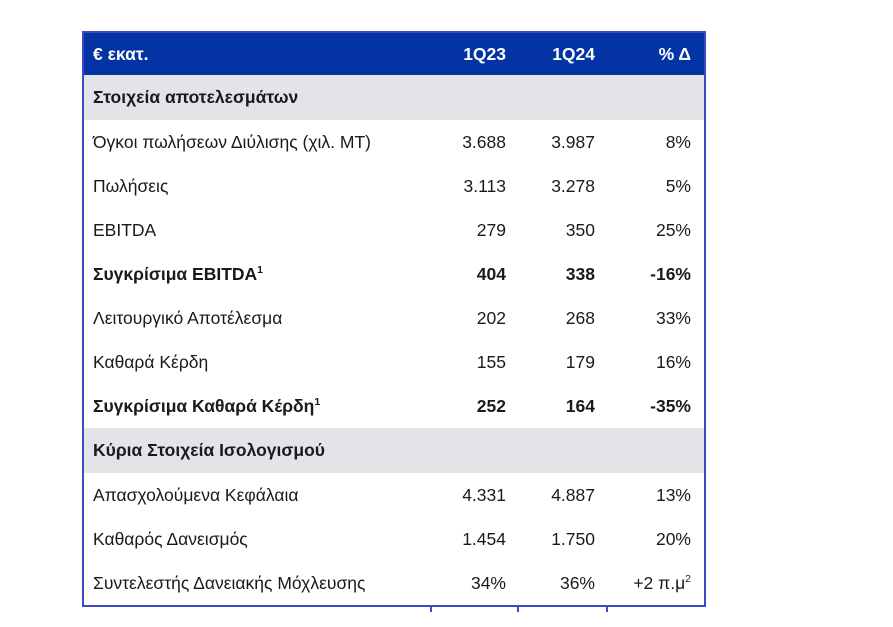  Describe the element at coordinates (580, 229) in the screenshot. I see `value-1q24: 350` at that location.